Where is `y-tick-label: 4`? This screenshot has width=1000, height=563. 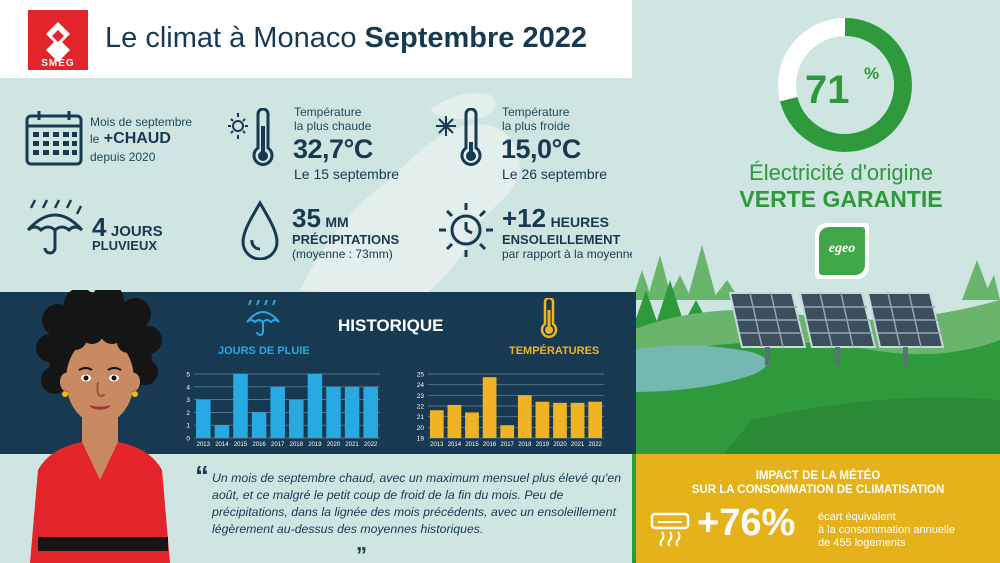 y-tick-label: 4 is located at coordinates (188, 387).